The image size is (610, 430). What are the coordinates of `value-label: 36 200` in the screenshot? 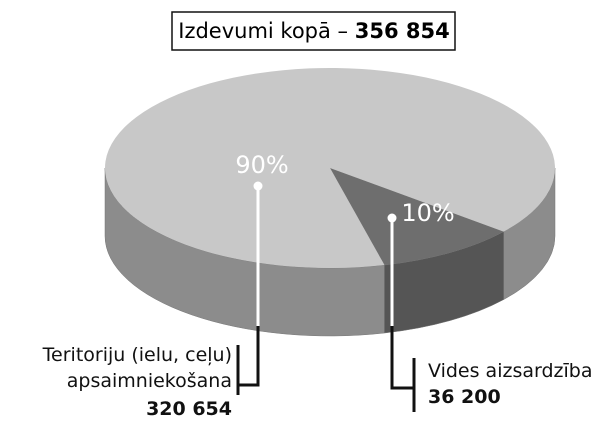 It's located at (464, 397).